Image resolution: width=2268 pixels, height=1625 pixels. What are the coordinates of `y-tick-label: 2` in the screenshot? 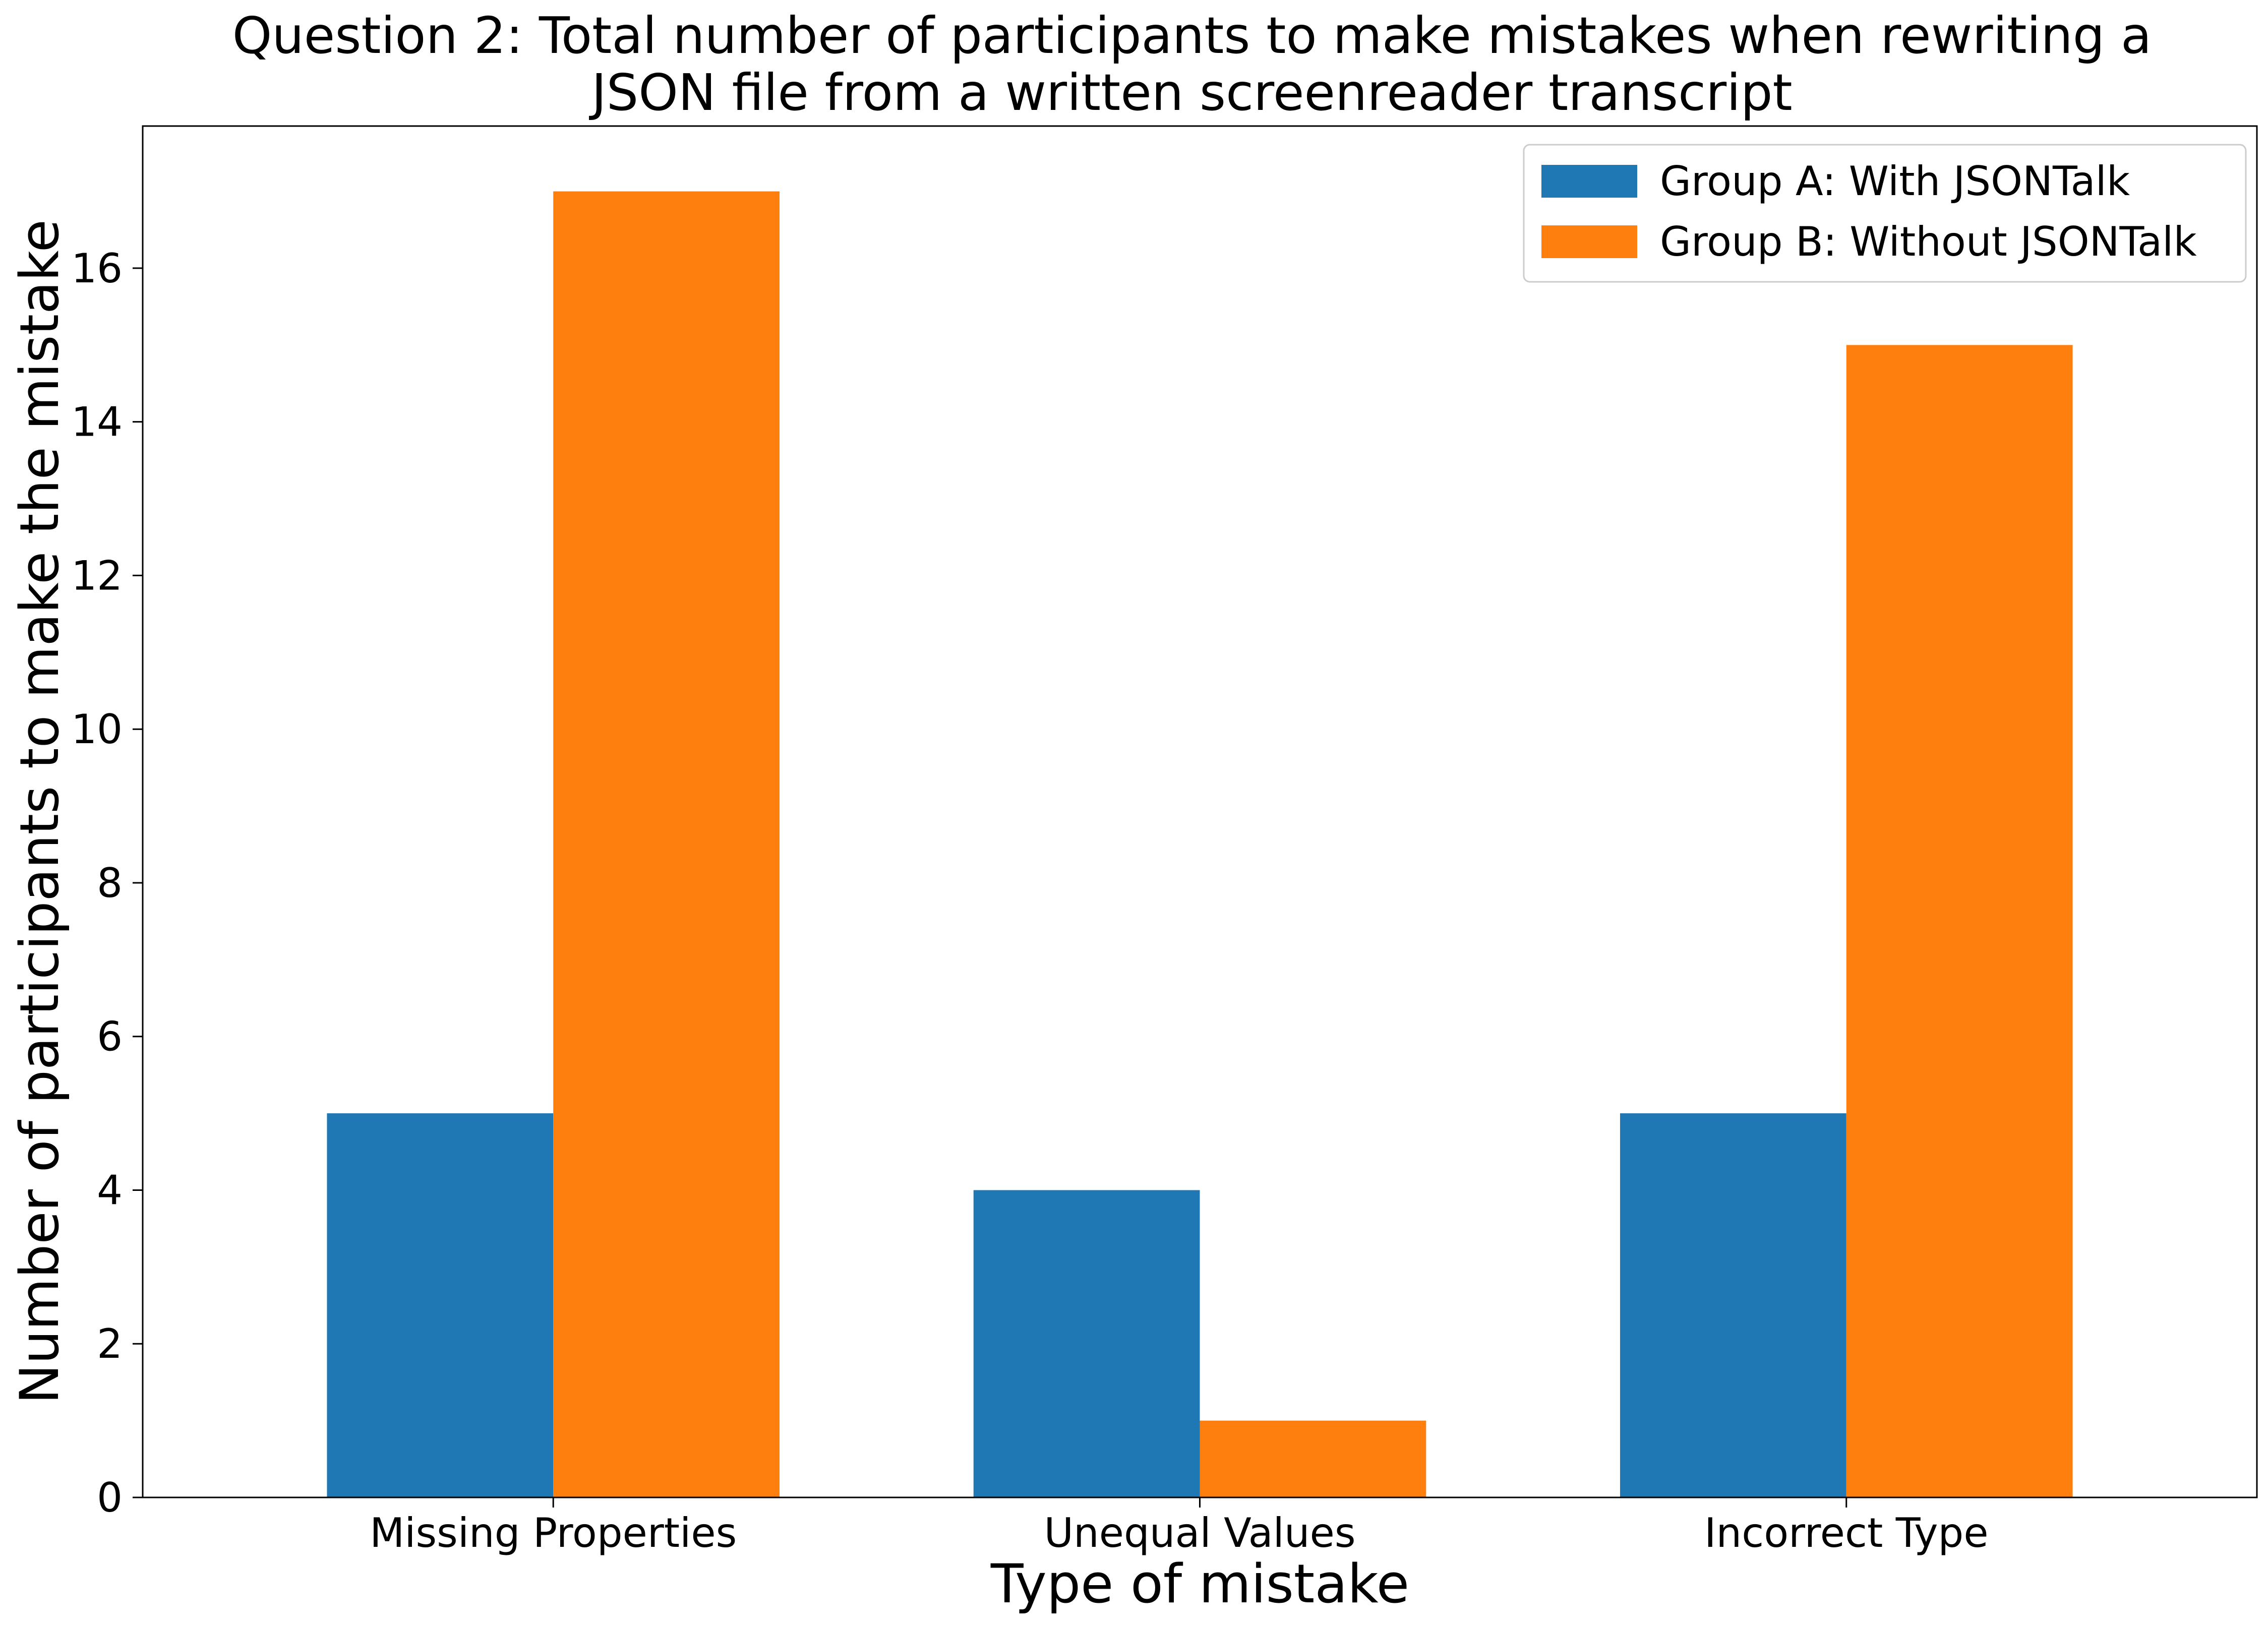 It's located at (110, 1344).